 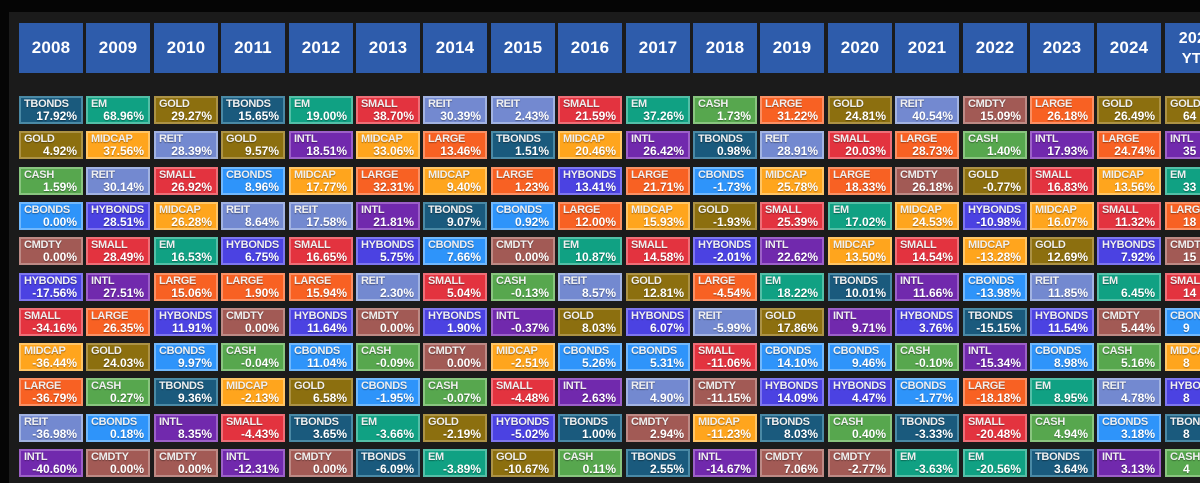 I want to click on return-cell-2012-cmdty: CMDTY 0.00%, so click(x=321, y=463).